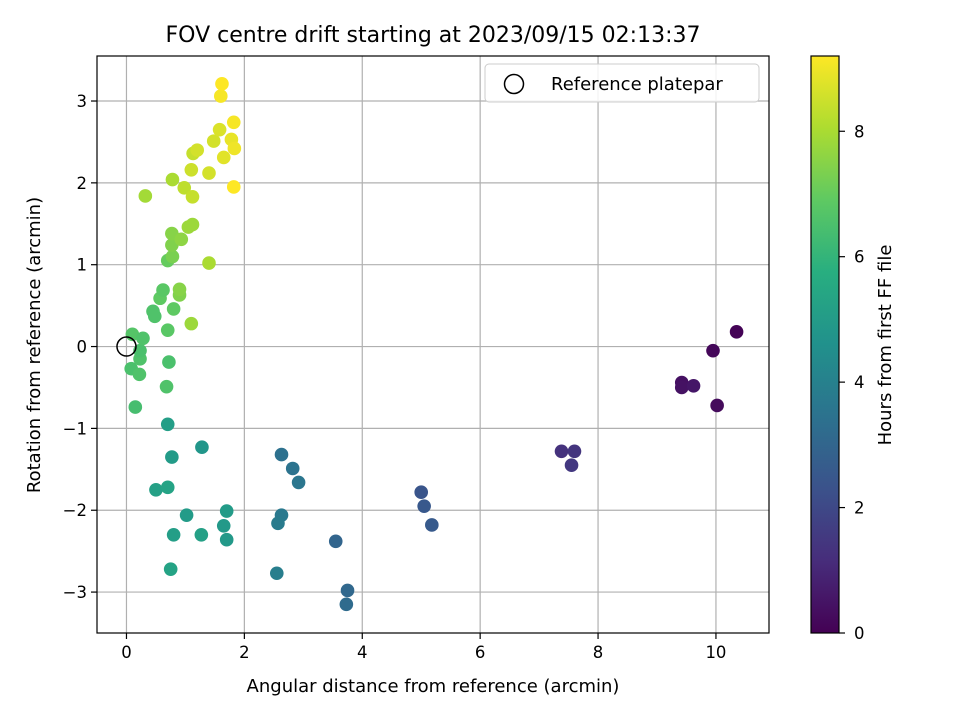 The width and height of the screenshot is (960, 720). I want to click on x-tick-label: 6, so click(480, 652).